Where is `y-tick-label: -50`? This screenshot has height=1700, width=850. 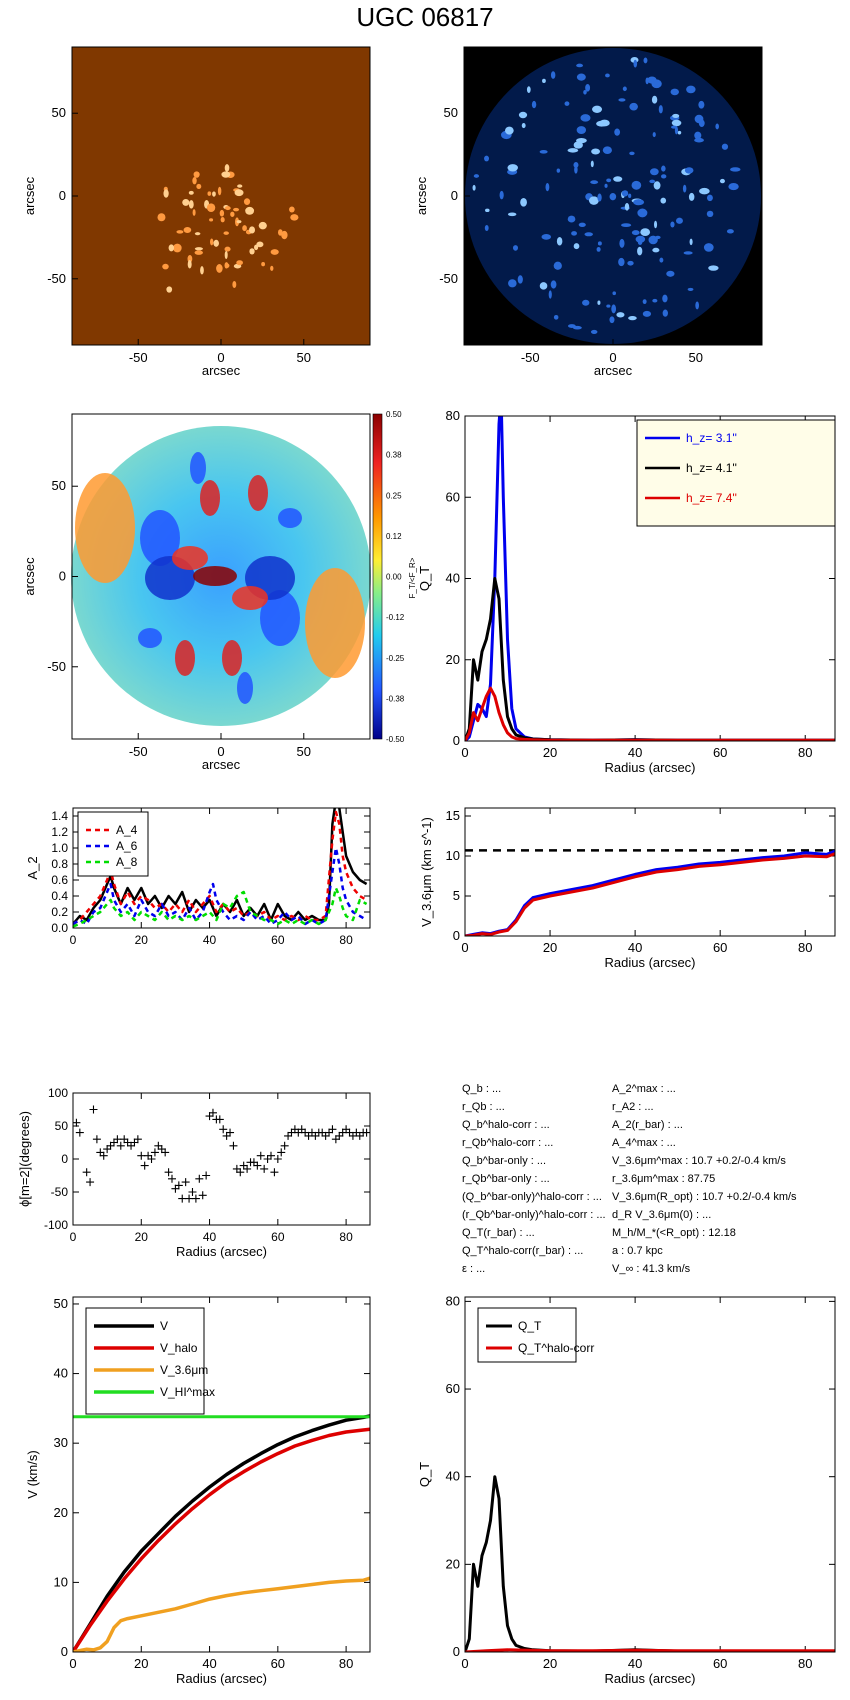 y-tick-label: -50 is located at coordinates (56, 666).